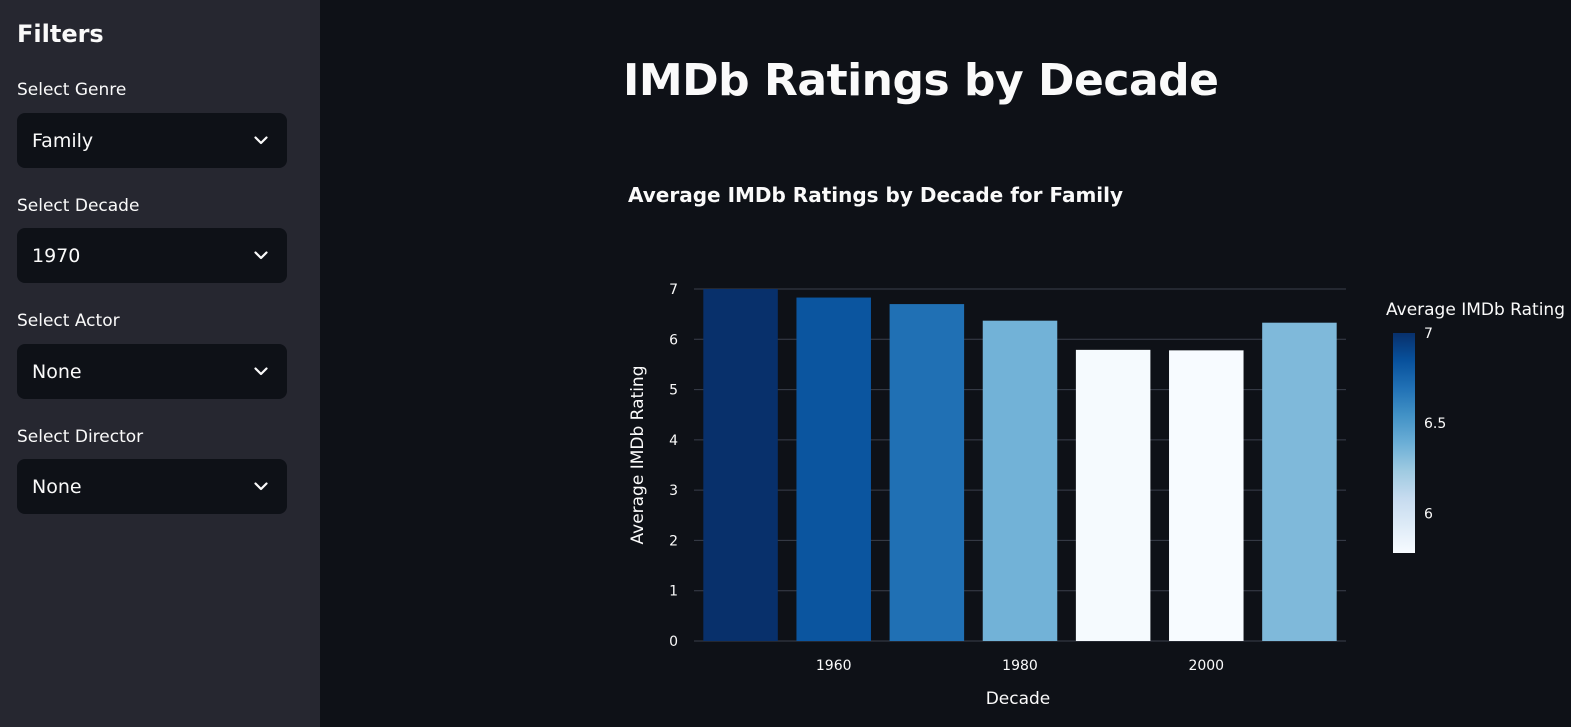  I want to click on colorbar-tick-label: 6.5, so click(1435, 424).